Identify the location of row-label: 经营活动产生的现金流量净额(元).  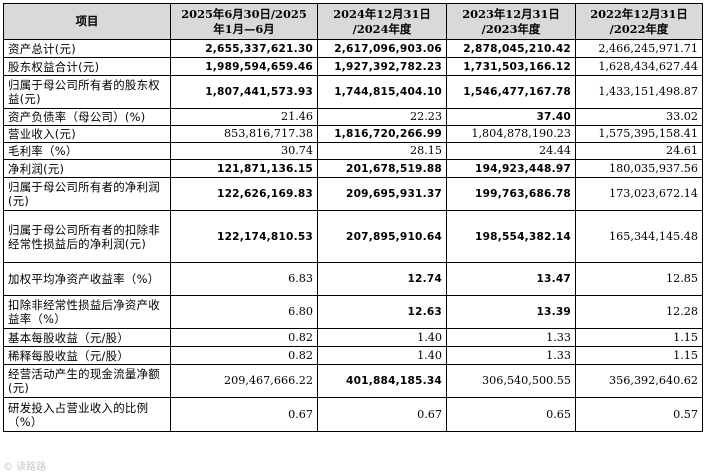
(87, 381).